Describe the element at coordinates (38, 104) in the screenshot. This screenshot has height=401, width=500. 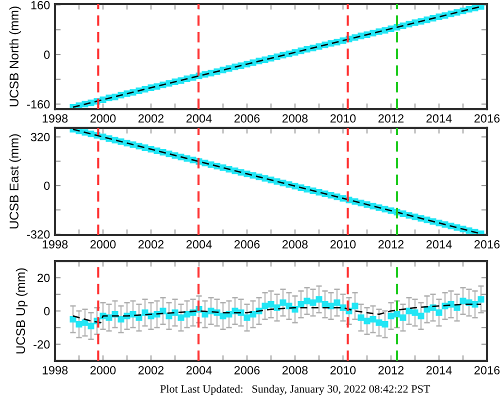
I see `y-tick-label: -160` at that location.